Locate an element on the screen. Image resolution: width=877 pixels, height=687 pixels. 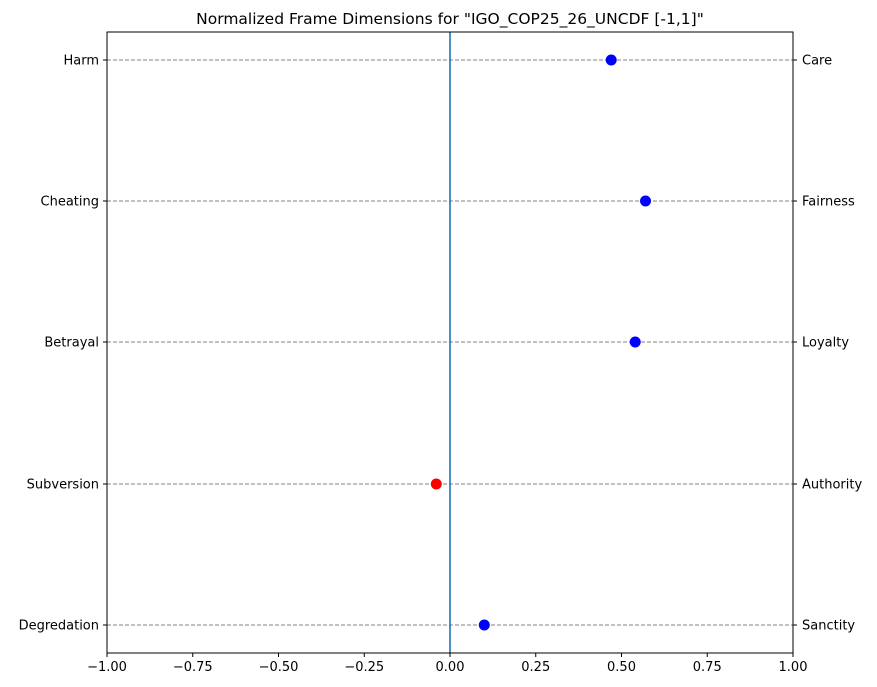
x-tick-label: 0.25 is located at coordinates (535, 667).